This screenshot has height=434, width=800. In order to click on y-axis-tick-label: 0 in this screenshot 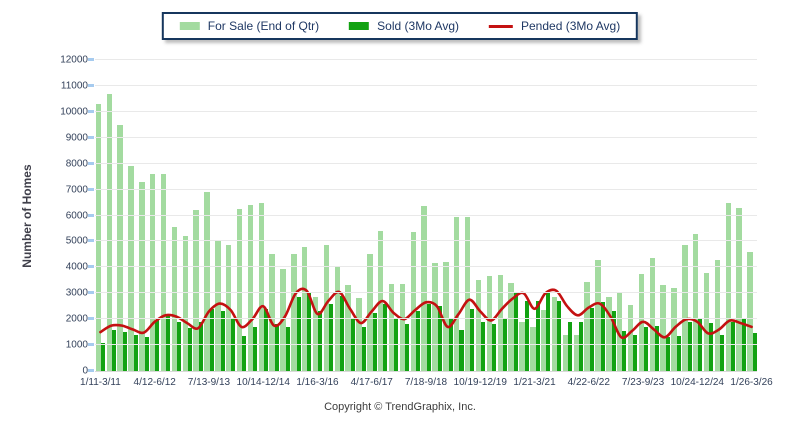, I will do `click(85, 371)`.